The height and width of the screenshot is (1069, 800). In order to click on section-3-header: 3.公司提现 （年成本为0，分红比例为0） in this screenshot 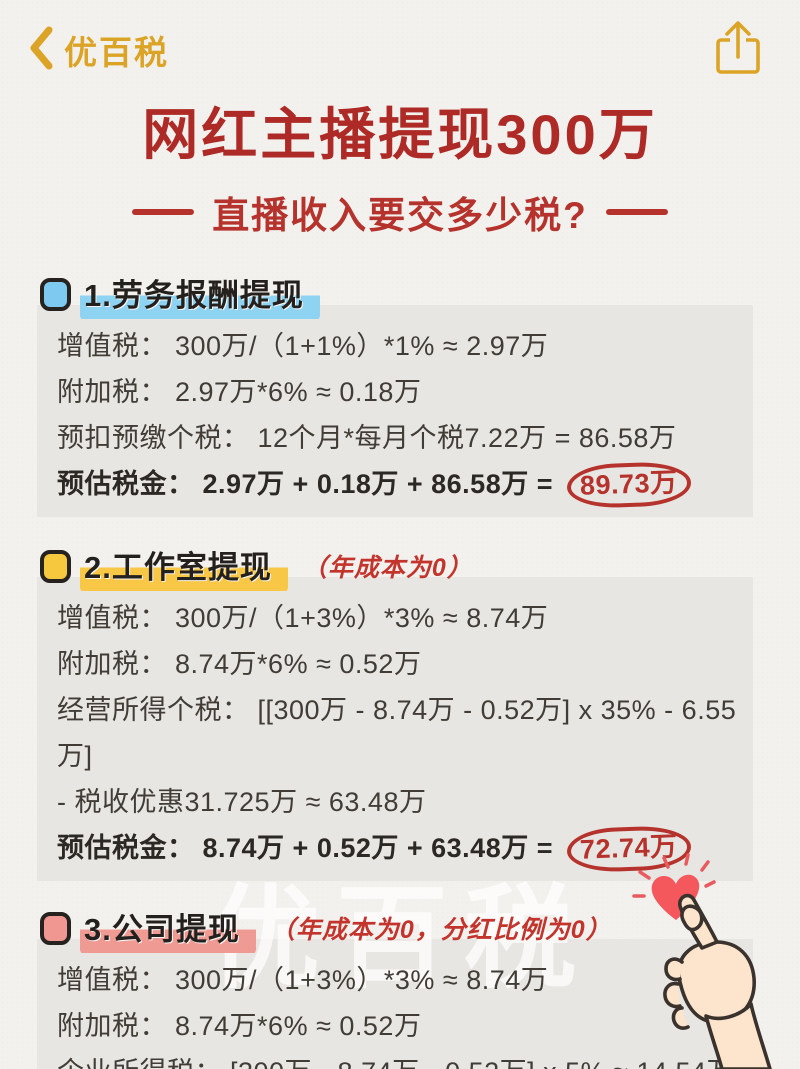, I will do `click(420, 928)`.